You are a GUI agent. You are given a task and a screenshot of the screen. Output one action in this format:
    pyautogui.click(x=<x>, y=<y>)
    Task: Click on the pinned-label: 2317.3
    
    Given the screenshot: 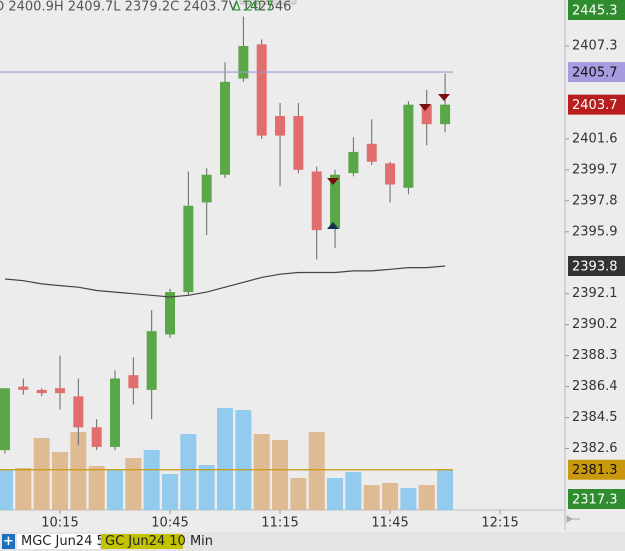 What is the action you would take?
    pyautogui.click(x=595, y=500)
    